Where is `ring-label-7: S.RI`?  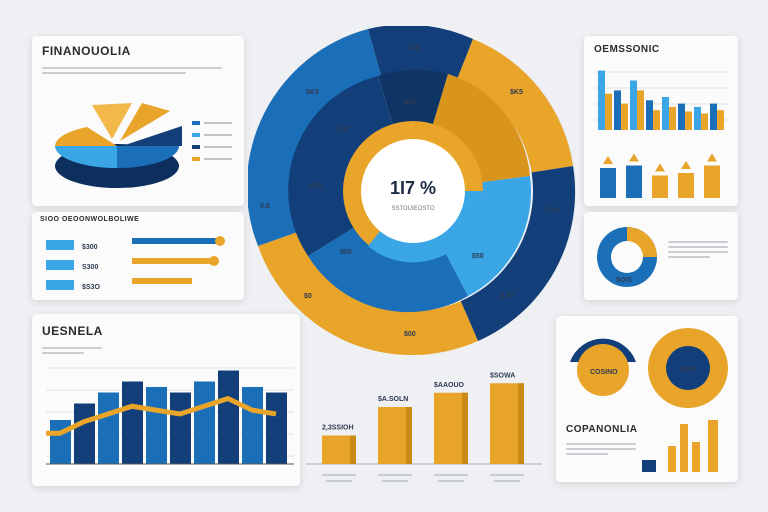 ring-label-7: S.RI is located at coordinates (507, 296).